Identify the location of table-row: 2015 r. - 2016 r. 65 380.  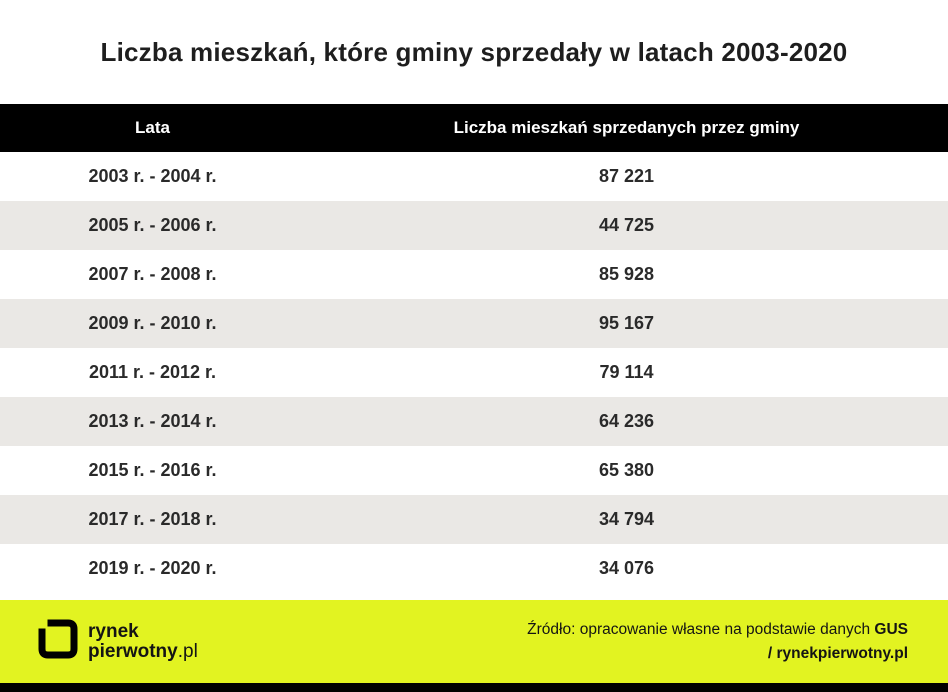
(474, 470).